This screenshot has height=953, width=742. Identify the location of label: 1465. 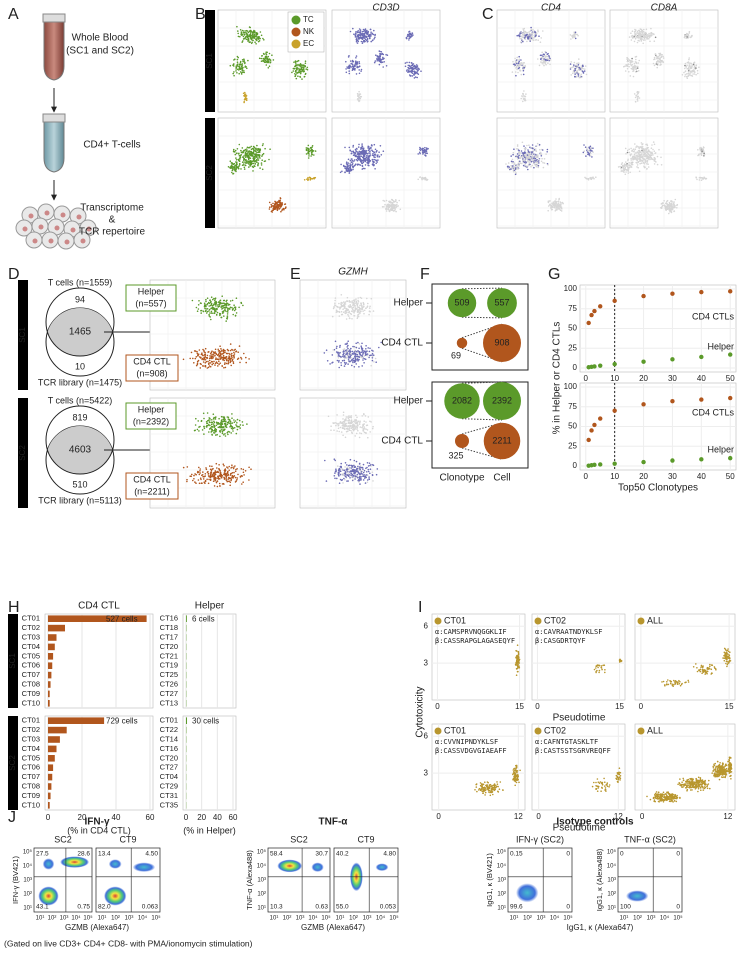
(80, 332).